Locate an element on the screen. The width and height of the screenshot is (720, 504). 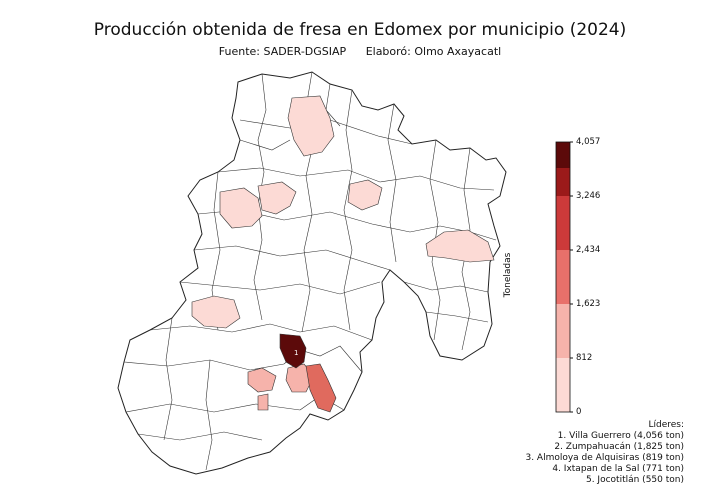
municipality-almoloya-south is located at coordinates (263, 402).